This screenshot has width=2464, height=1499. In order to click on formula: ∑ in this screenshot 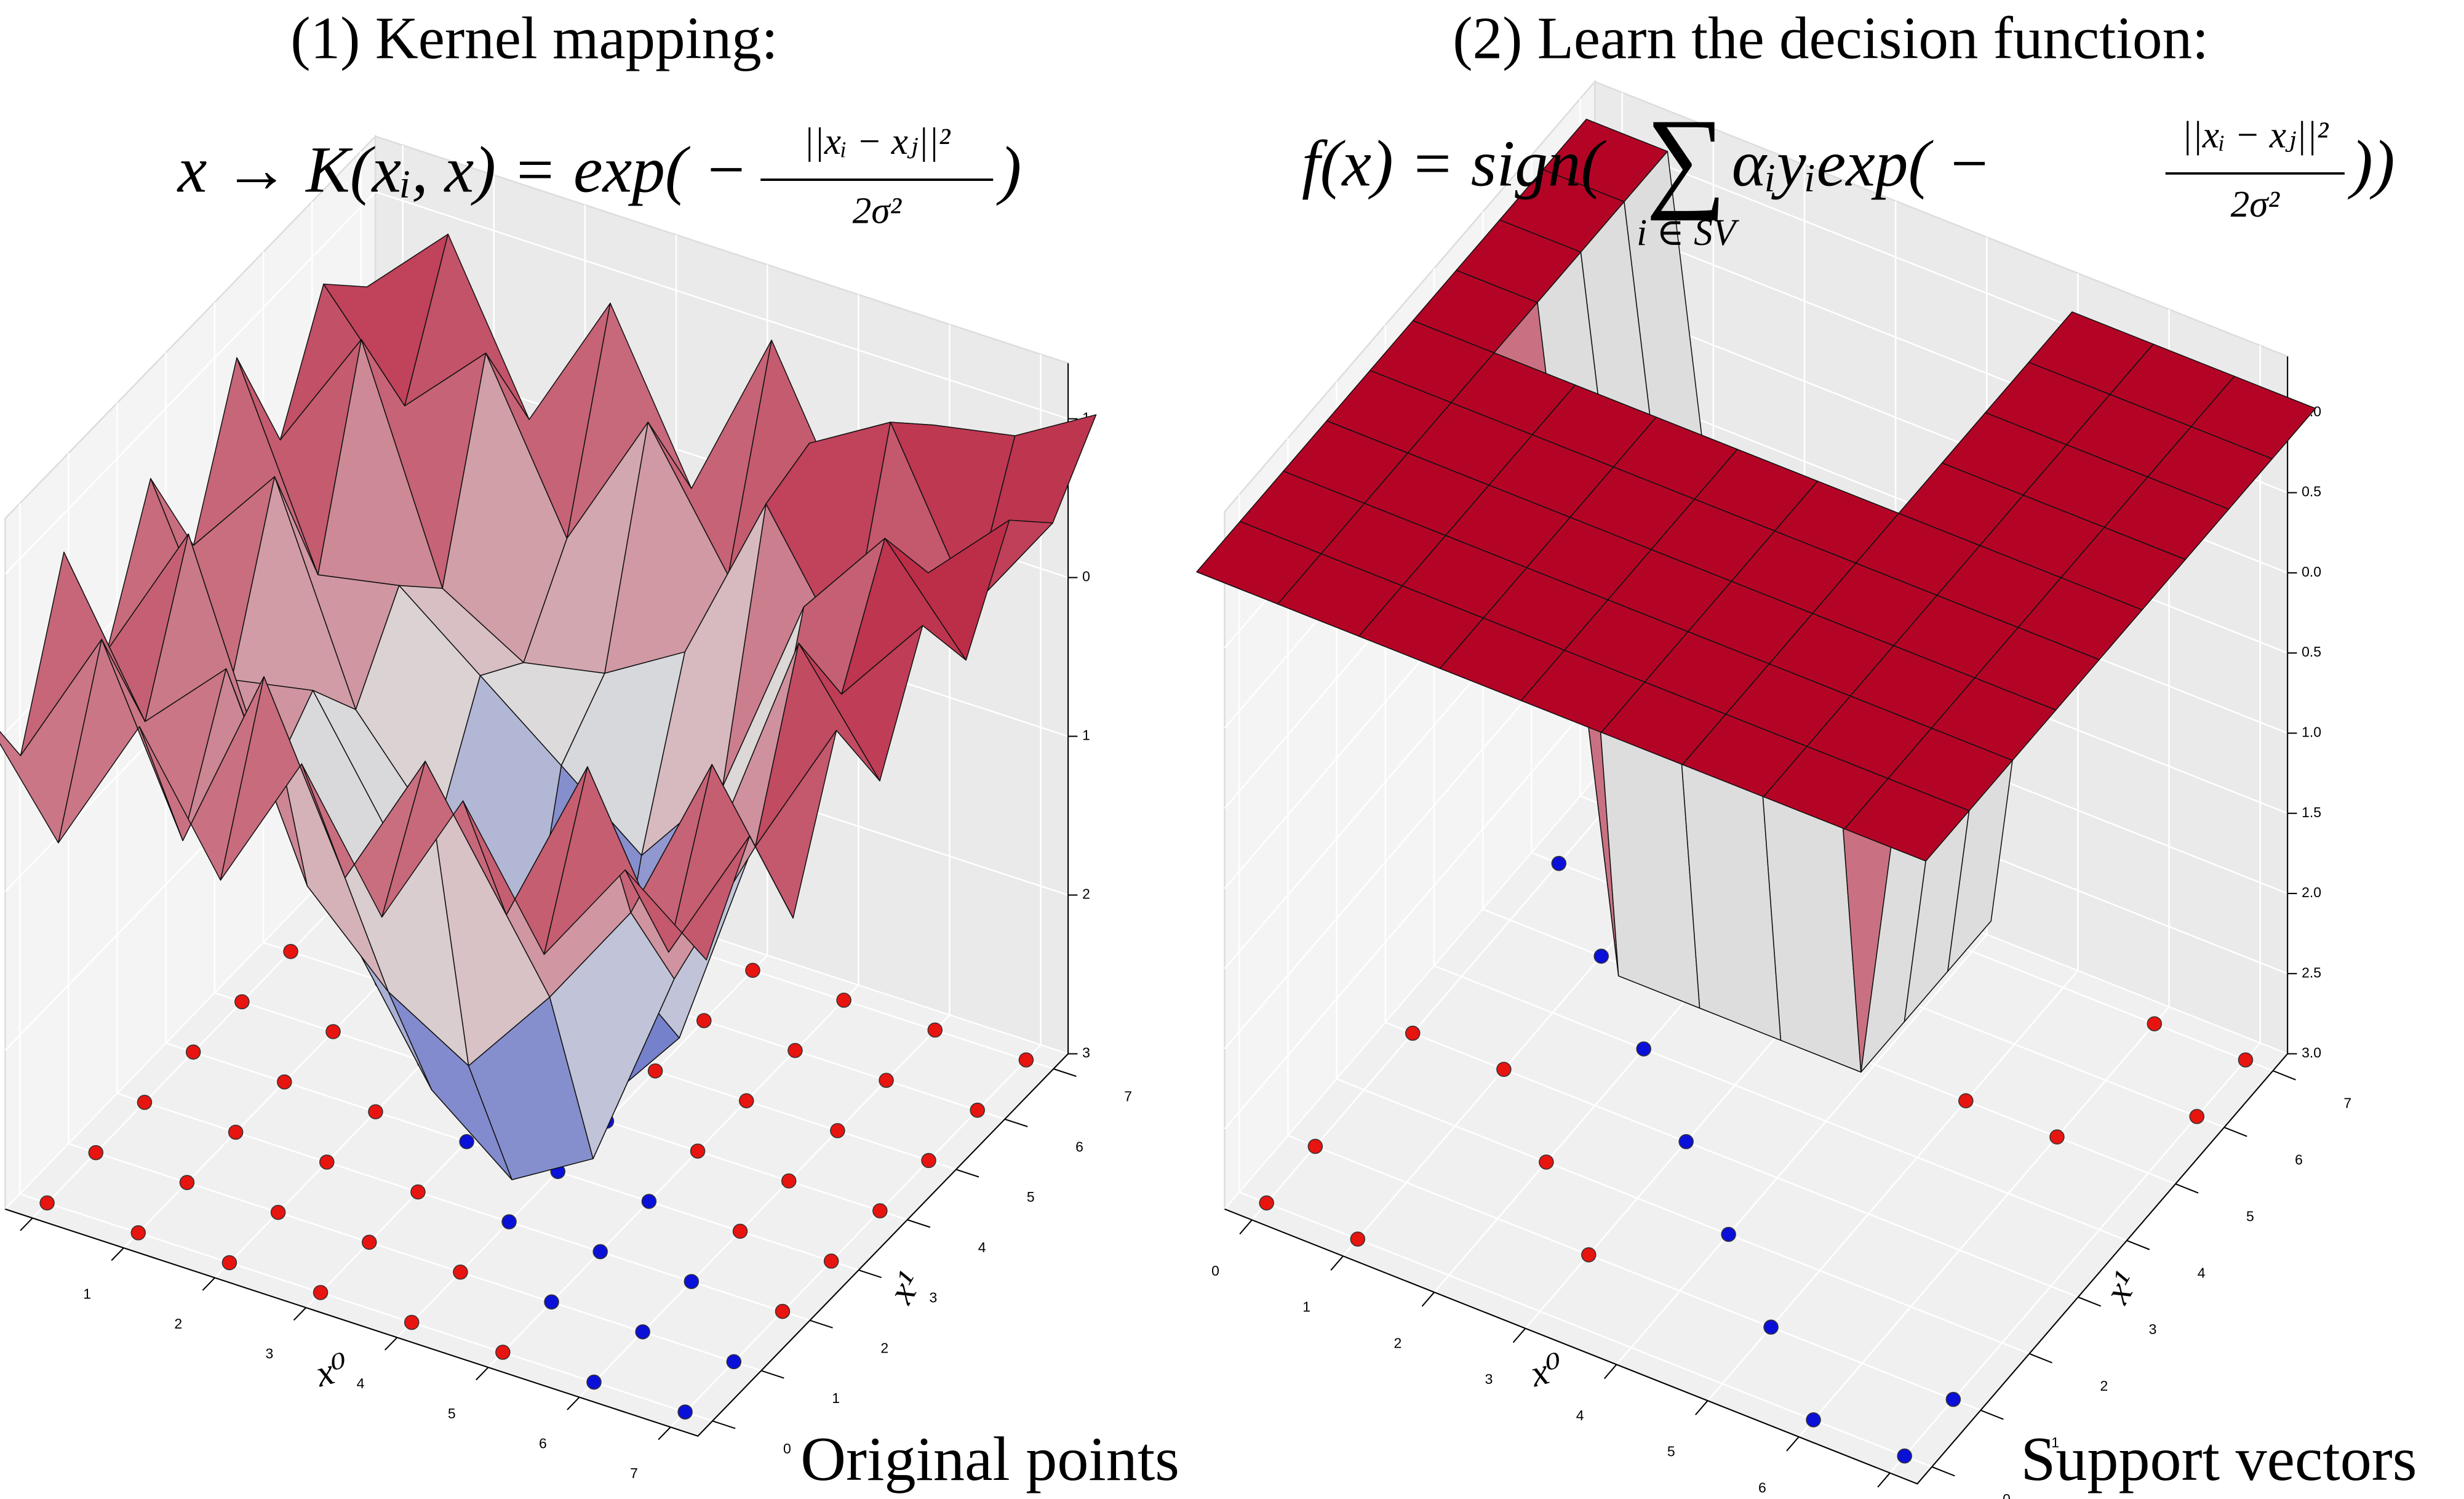, I will do `click(1686, 158)`.